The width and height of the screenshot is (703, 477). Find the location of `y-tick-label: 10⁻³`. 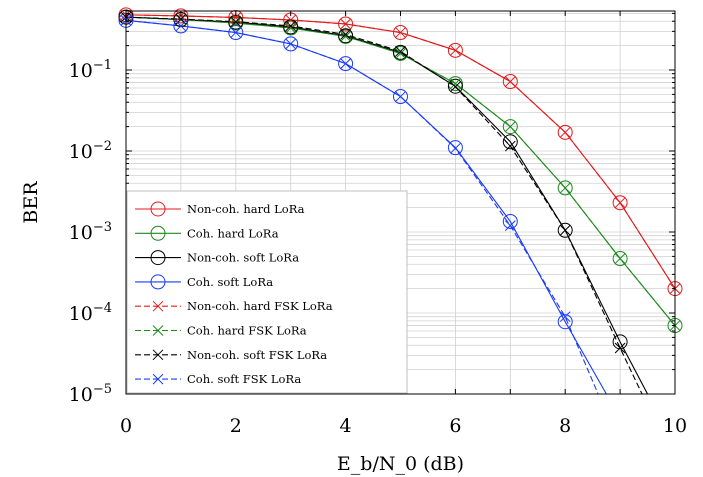

y-tick-label: 10⁻³ is located at coordinates (90, 232).